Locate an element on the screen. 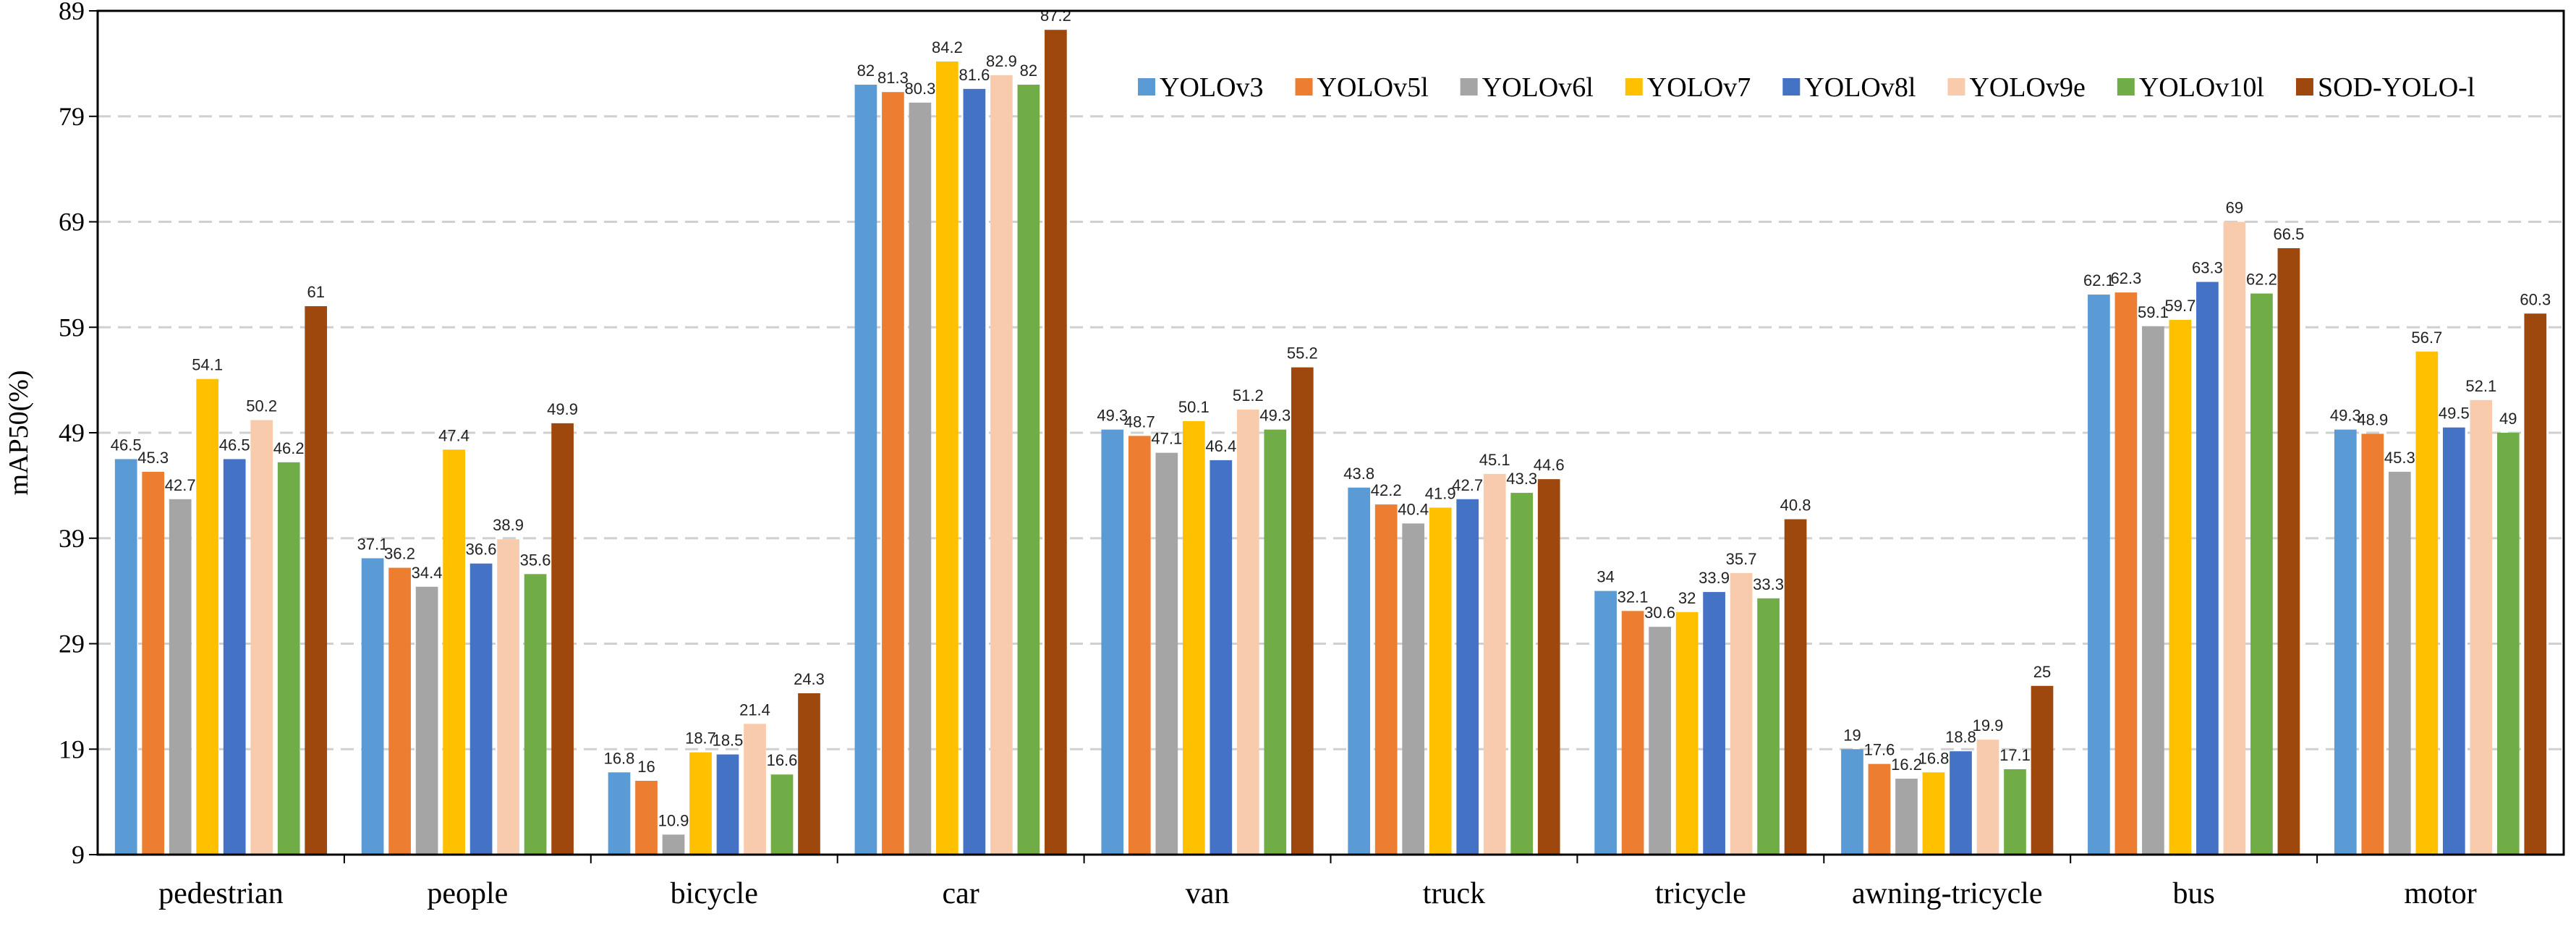 The width and height of the screenshot is (2576, 927). bar-SOD-YOLO-l-car is located at coordinates (1056, 442).